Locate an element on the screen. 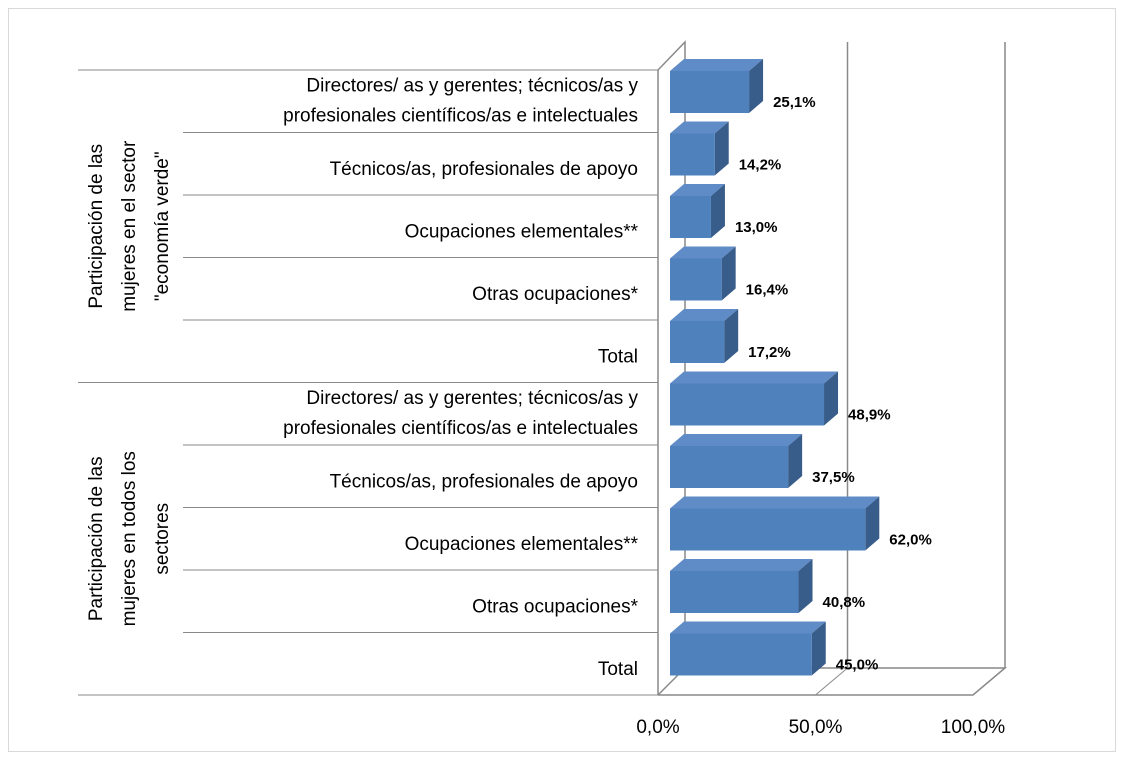 The image size is (1124, 760). value-label: 37,5% is located at coordinates (833, 477).